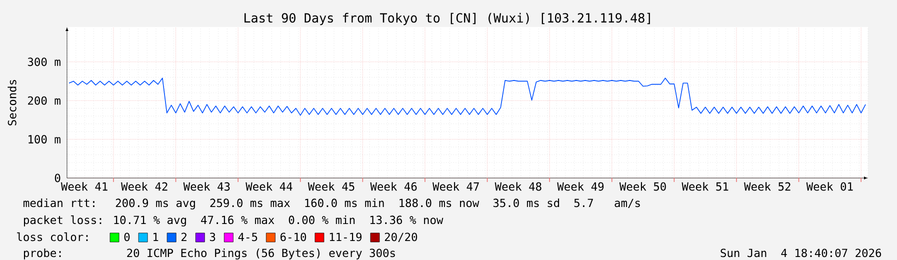 This screenshot has height=260, width=897. Describe the element at coordinates (248, 237) in the screenshot. I see `legend-label: 4-5` at that location.